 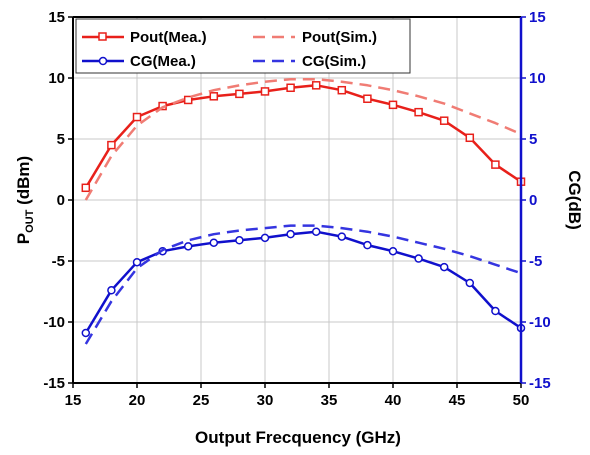 I want to click on y-right-tick-label: -10, so click(x=540, y=322).